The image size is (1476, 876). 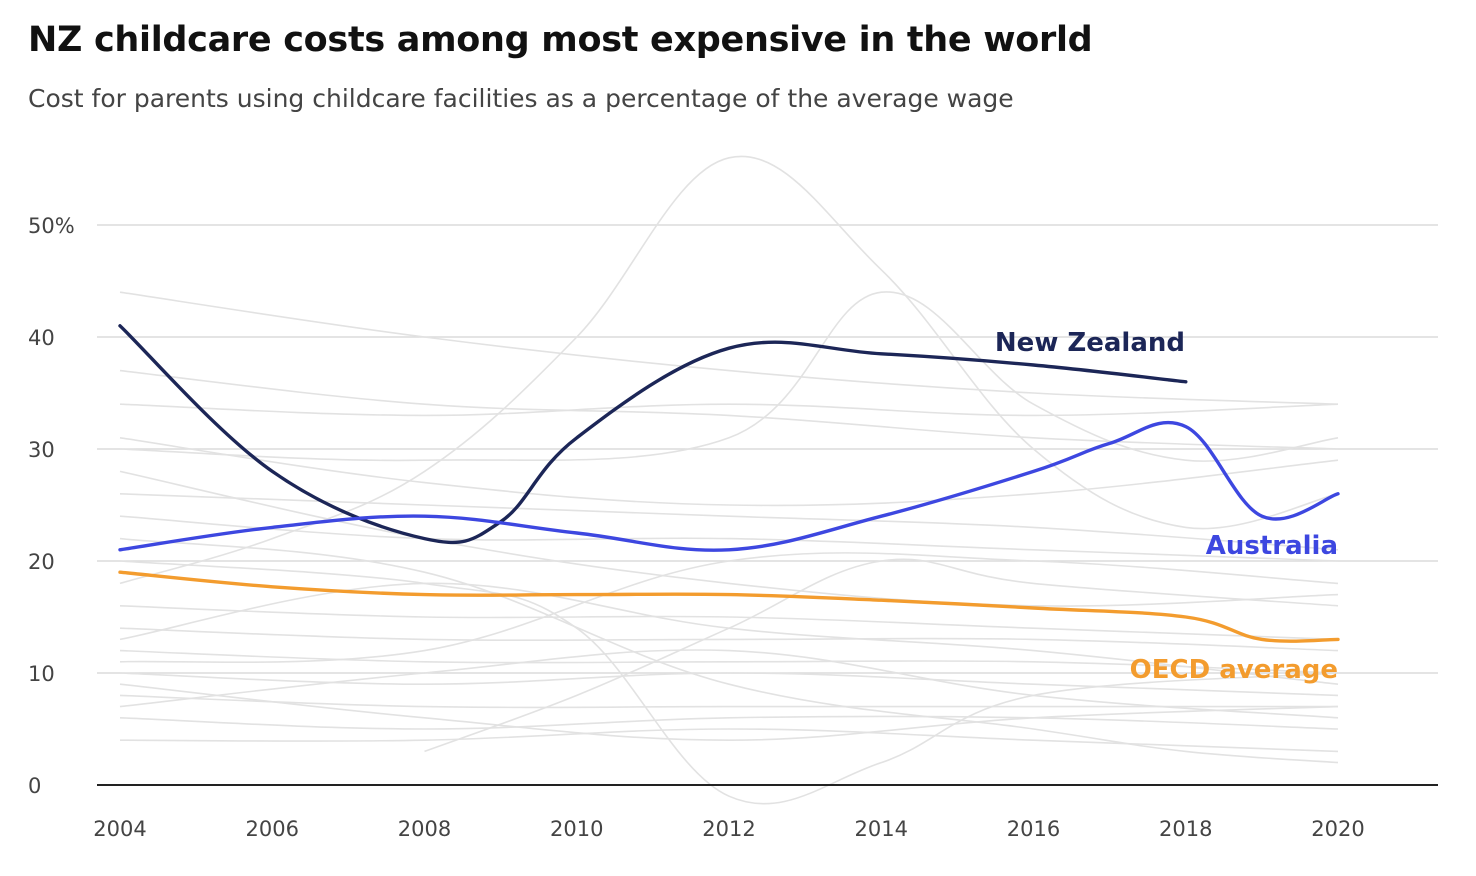 I want to click on x-tick-label: 2016, so click(x=1033, y=829).